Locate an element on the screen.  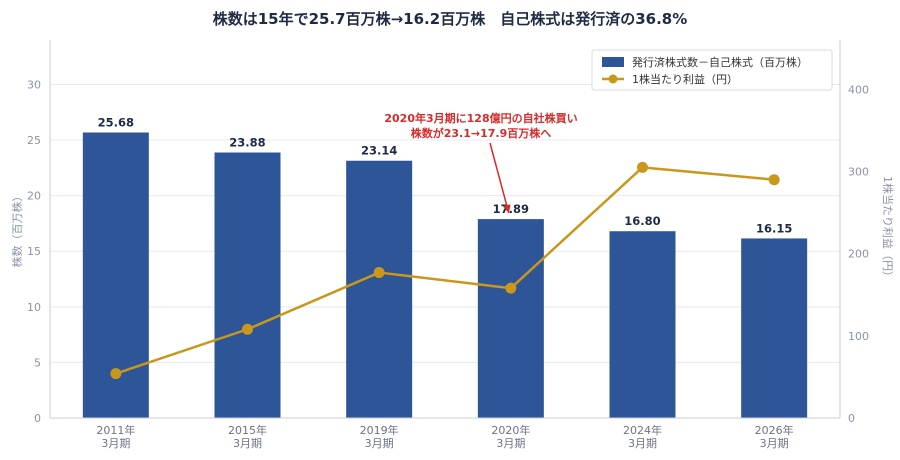
bar-value-label: 16.80 is located at coordinates (642, 221).